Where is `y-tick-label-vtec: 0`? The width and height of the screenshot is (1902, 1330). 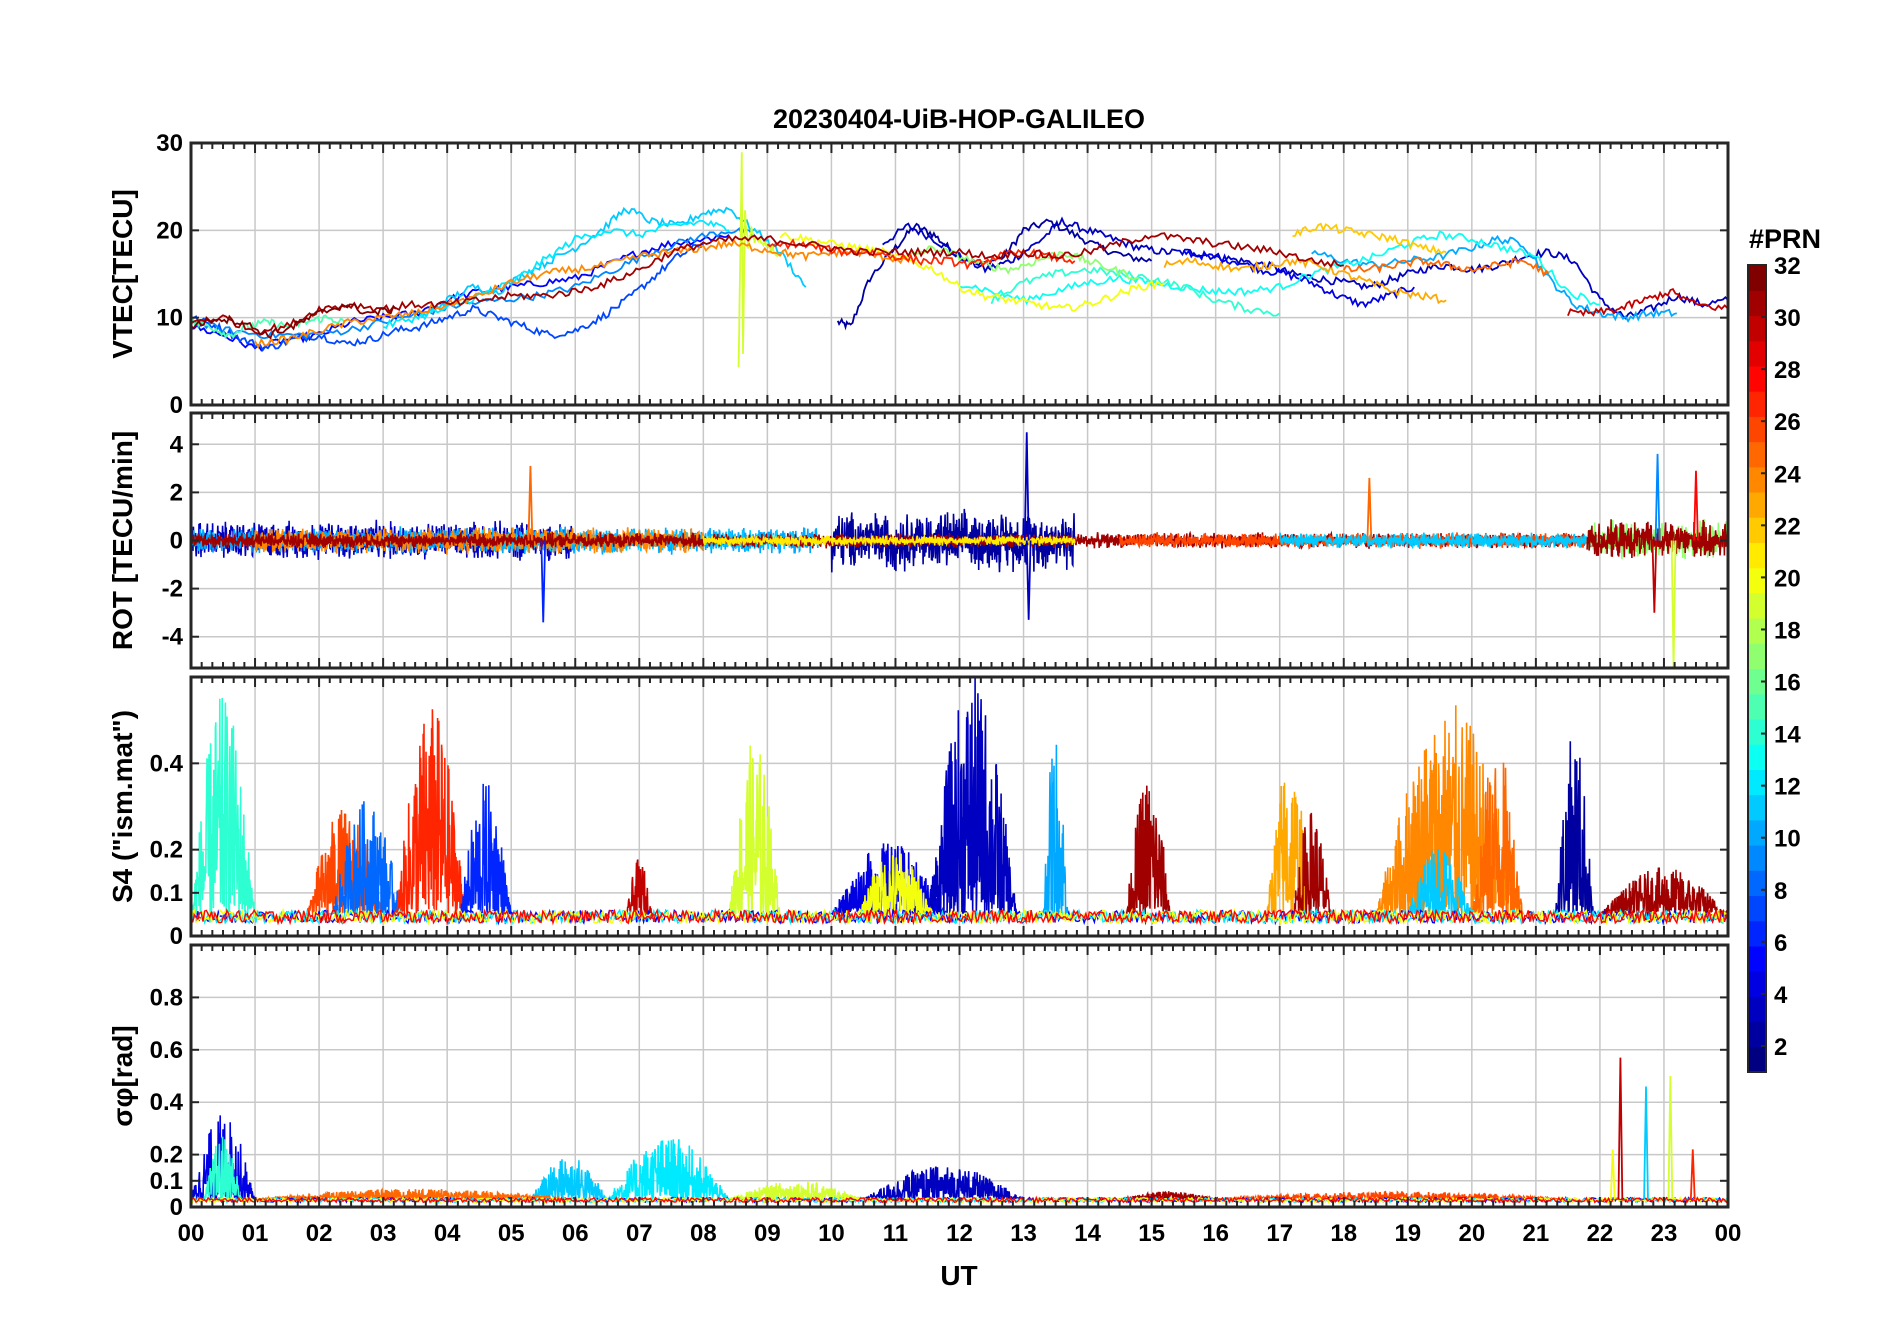
y-tick-label-vtec: 0 is located at coordinates (176, 405).